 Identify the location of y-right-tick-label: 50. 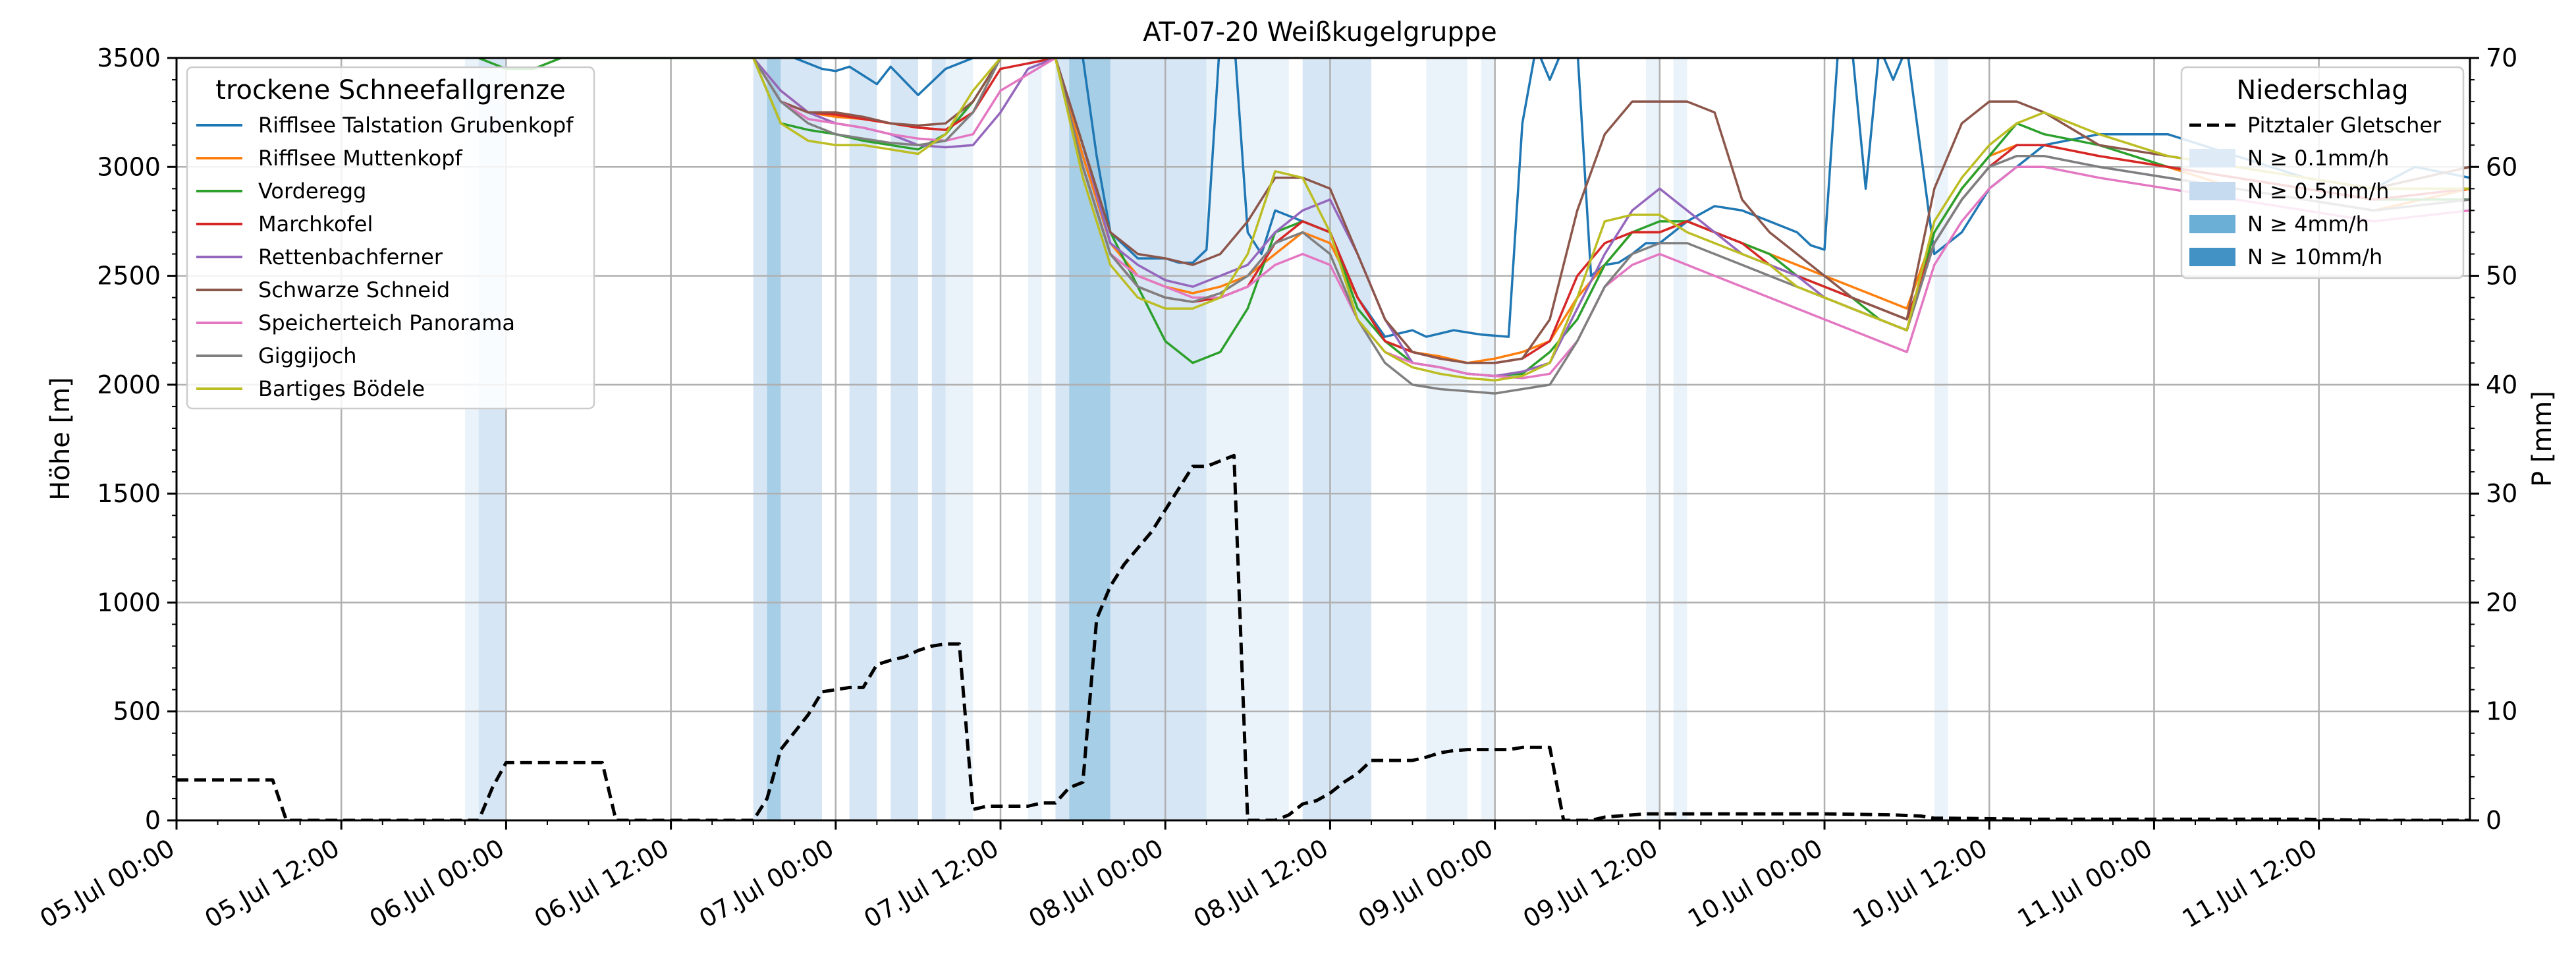
(2501, 276).